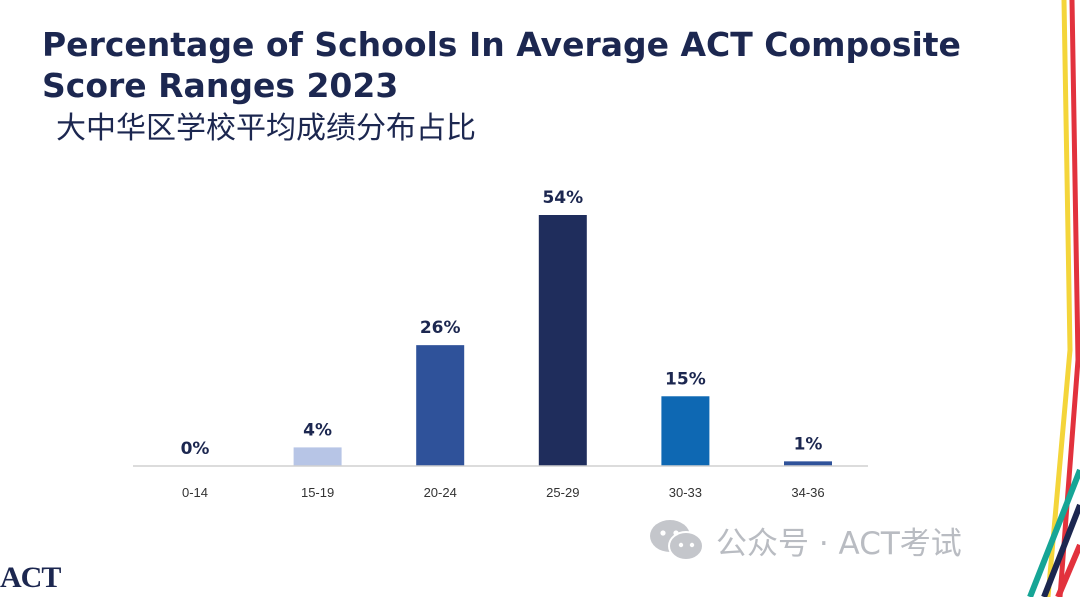 The width and height of the screenshot is (1080, 597). What do you see at coordinates (30, 577) in the screenshot?
I see `act-logo: ACT` at bounding box center [30, 577].